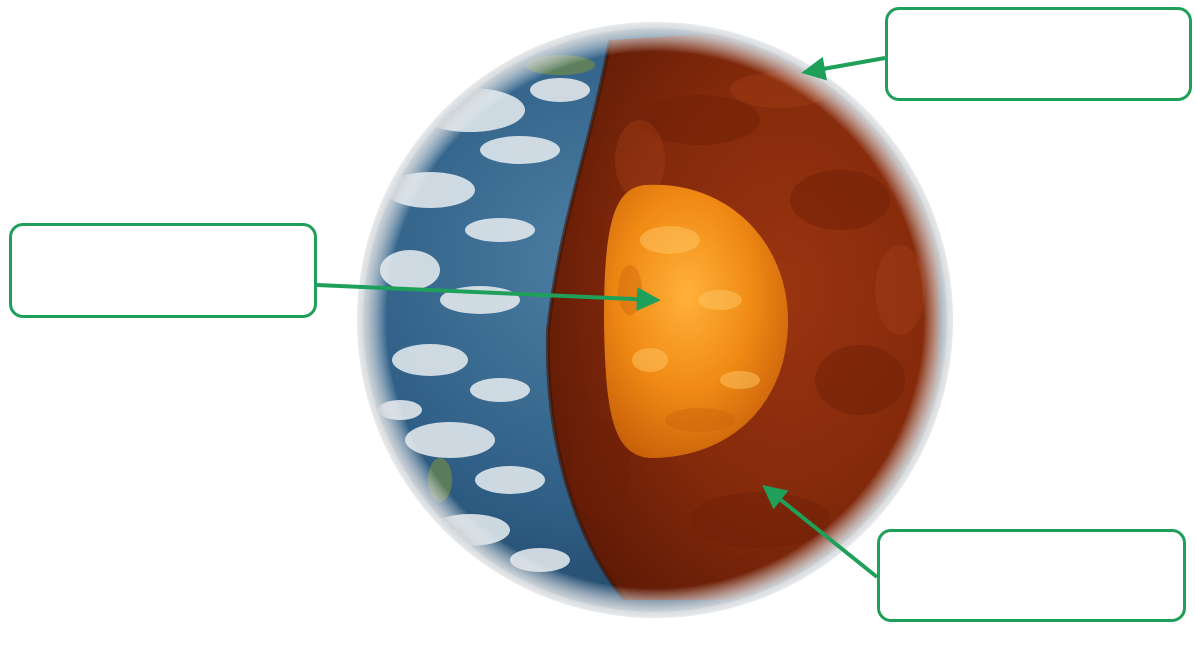 The height and width of the screenshot is (657, 1195). I want to click on arrow-to-mantle, so click(820, 531).